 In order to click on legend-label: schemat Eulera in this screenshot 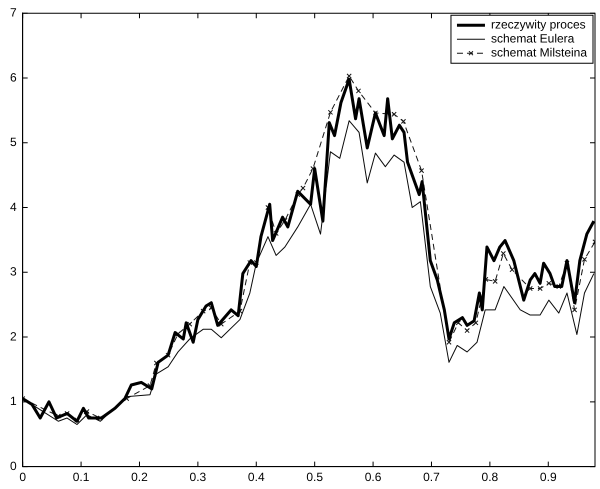, I will do `click(532, 39)`.